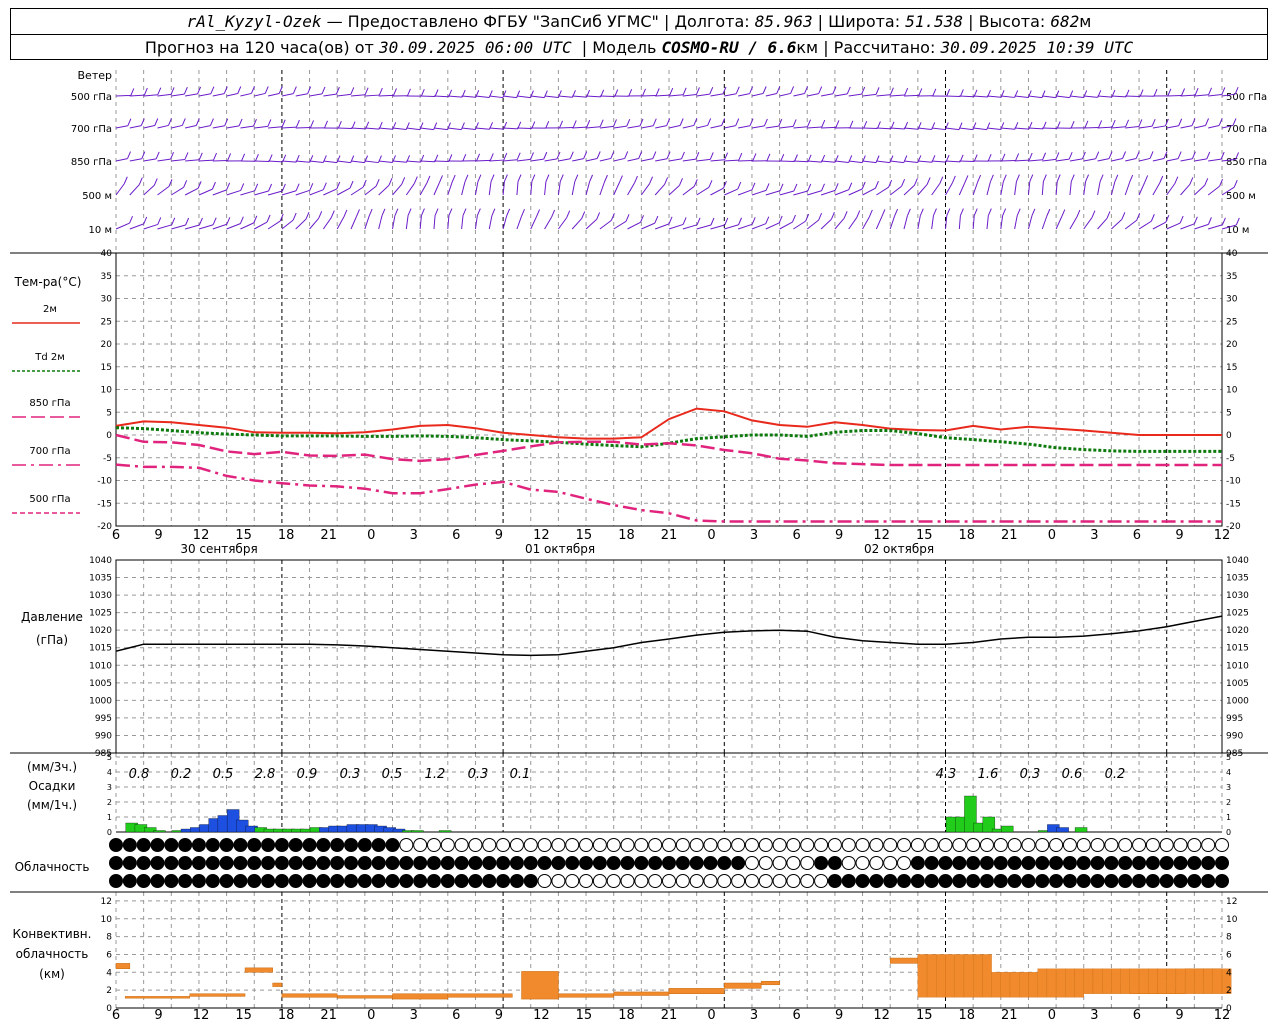 Image resolution: width=1280 pixels, height=1024 pixels. Describe the element at coordinates (107, 459) in the screenshot. I see `temp-ytick: -5` at that location.